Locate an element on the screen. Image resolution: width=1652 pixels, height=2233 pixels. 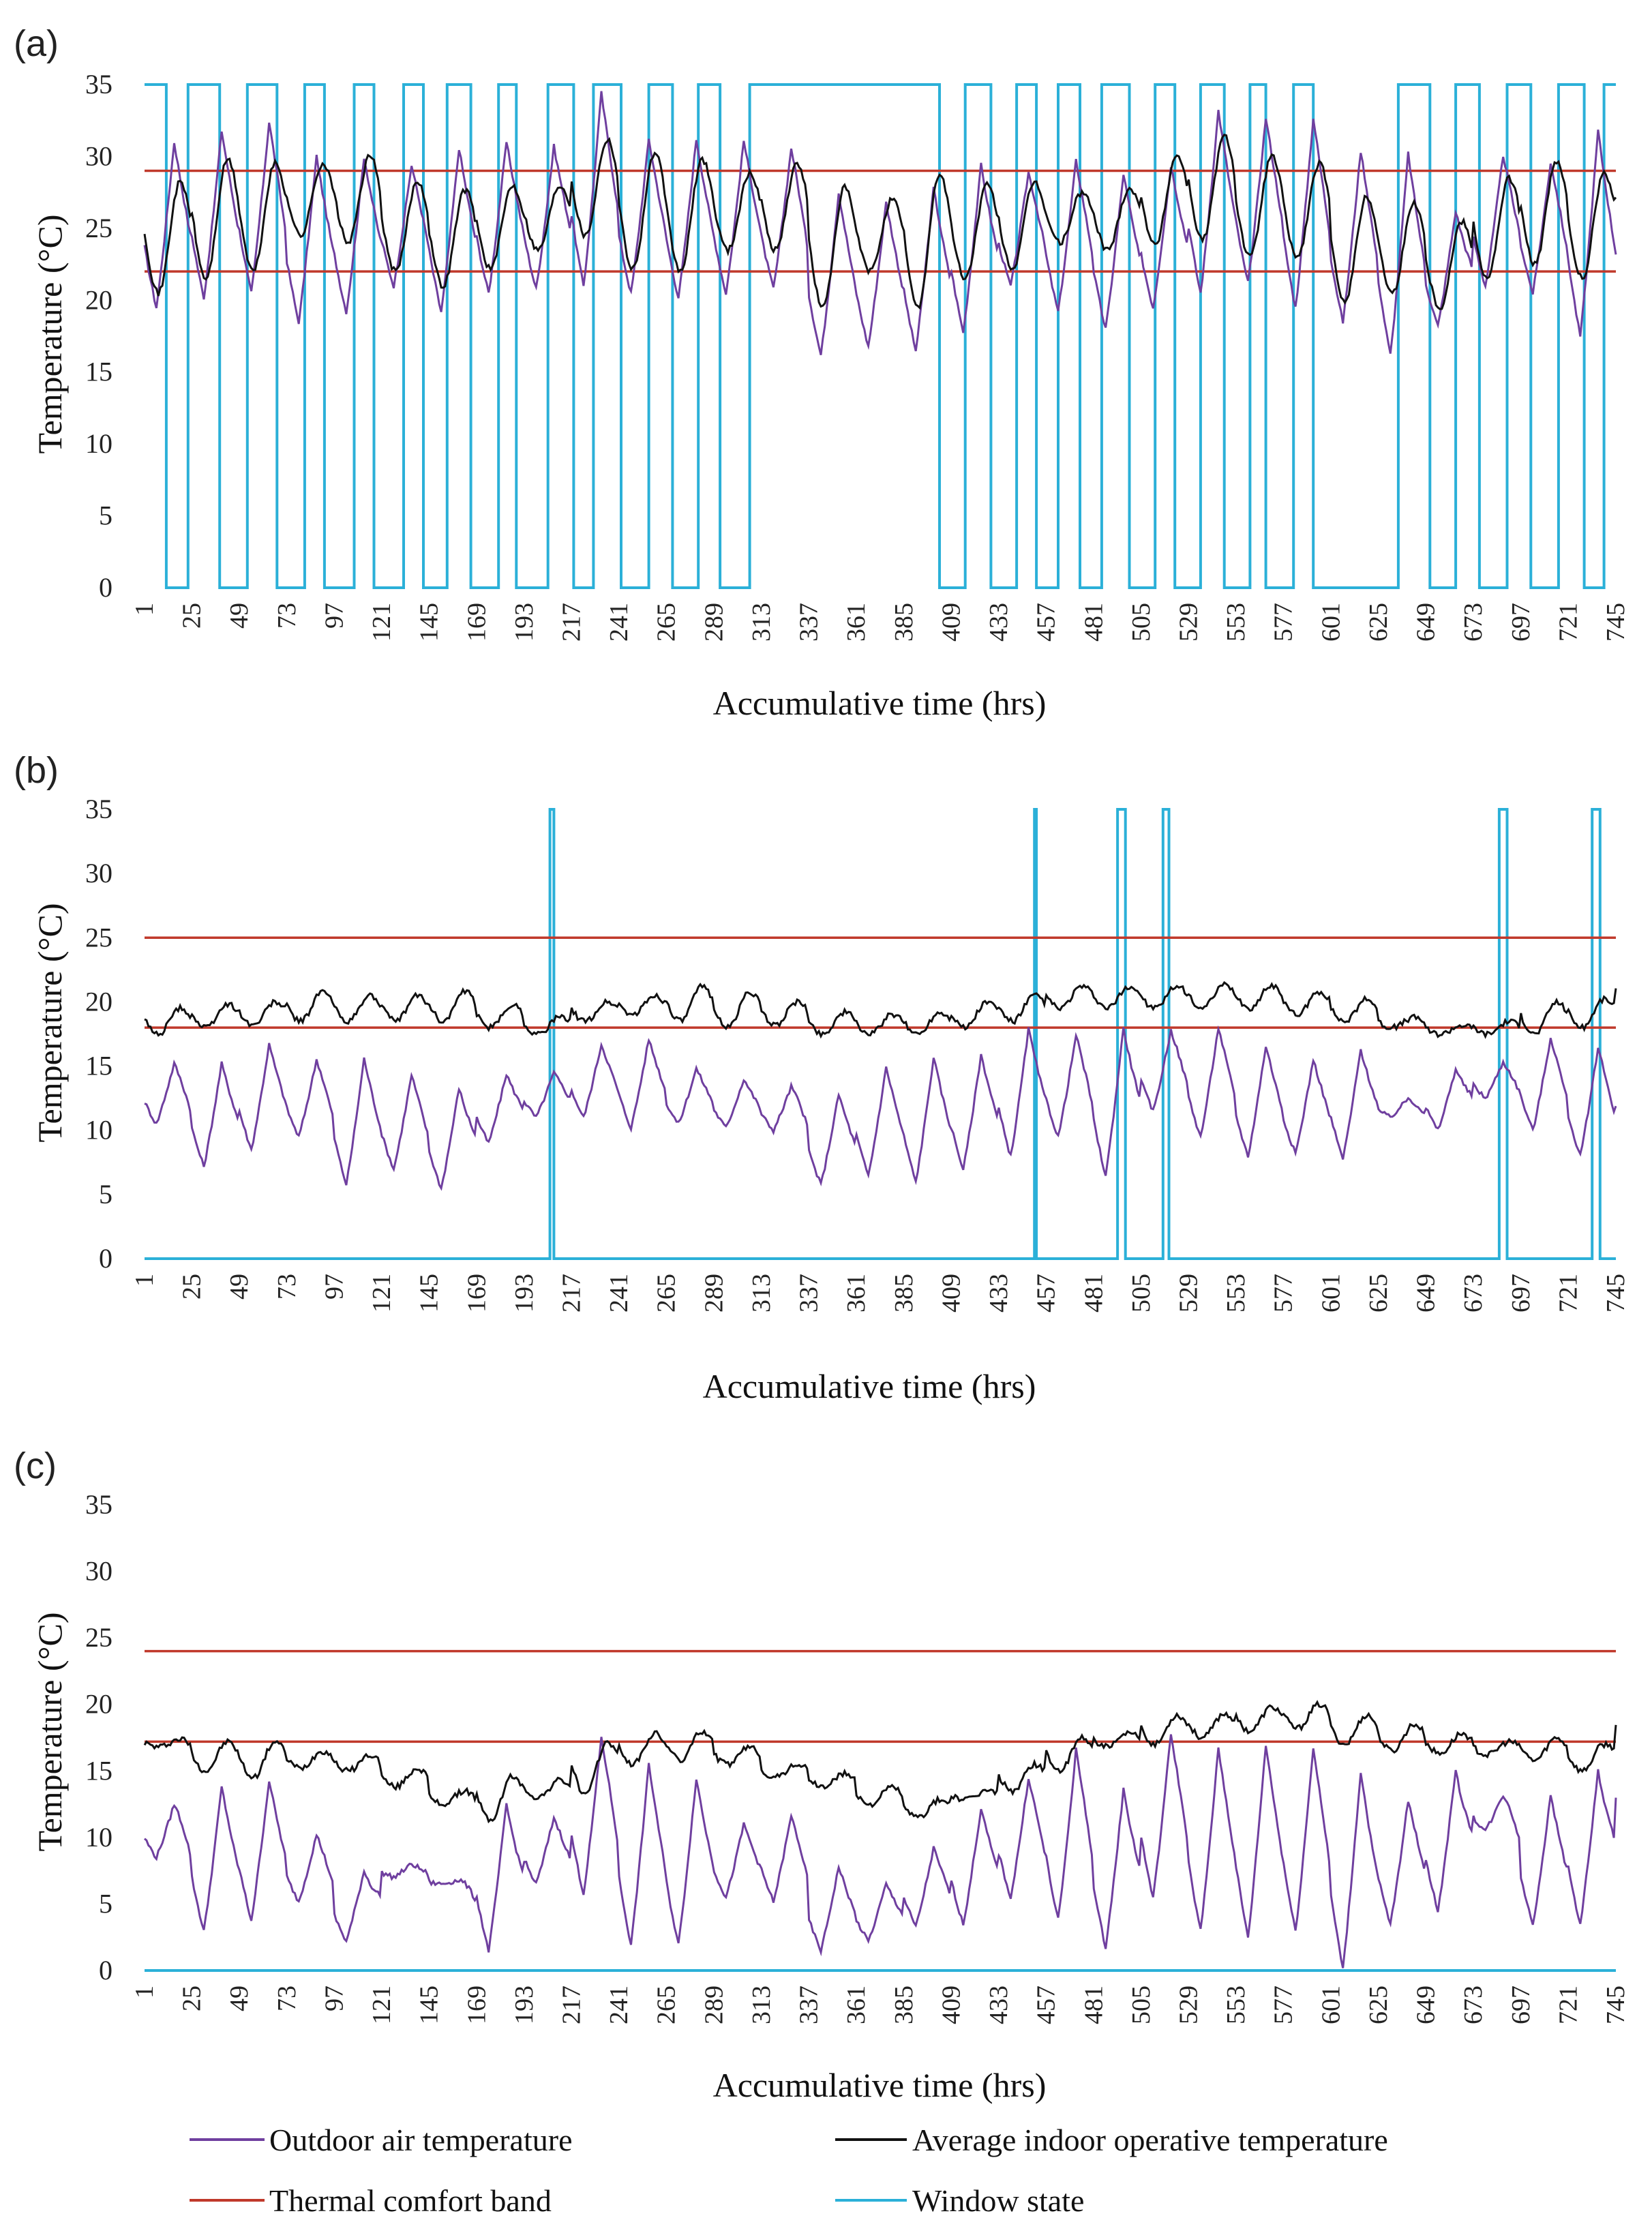
panel-c-xtick: 577 is located at coordinates (1284, 2004).